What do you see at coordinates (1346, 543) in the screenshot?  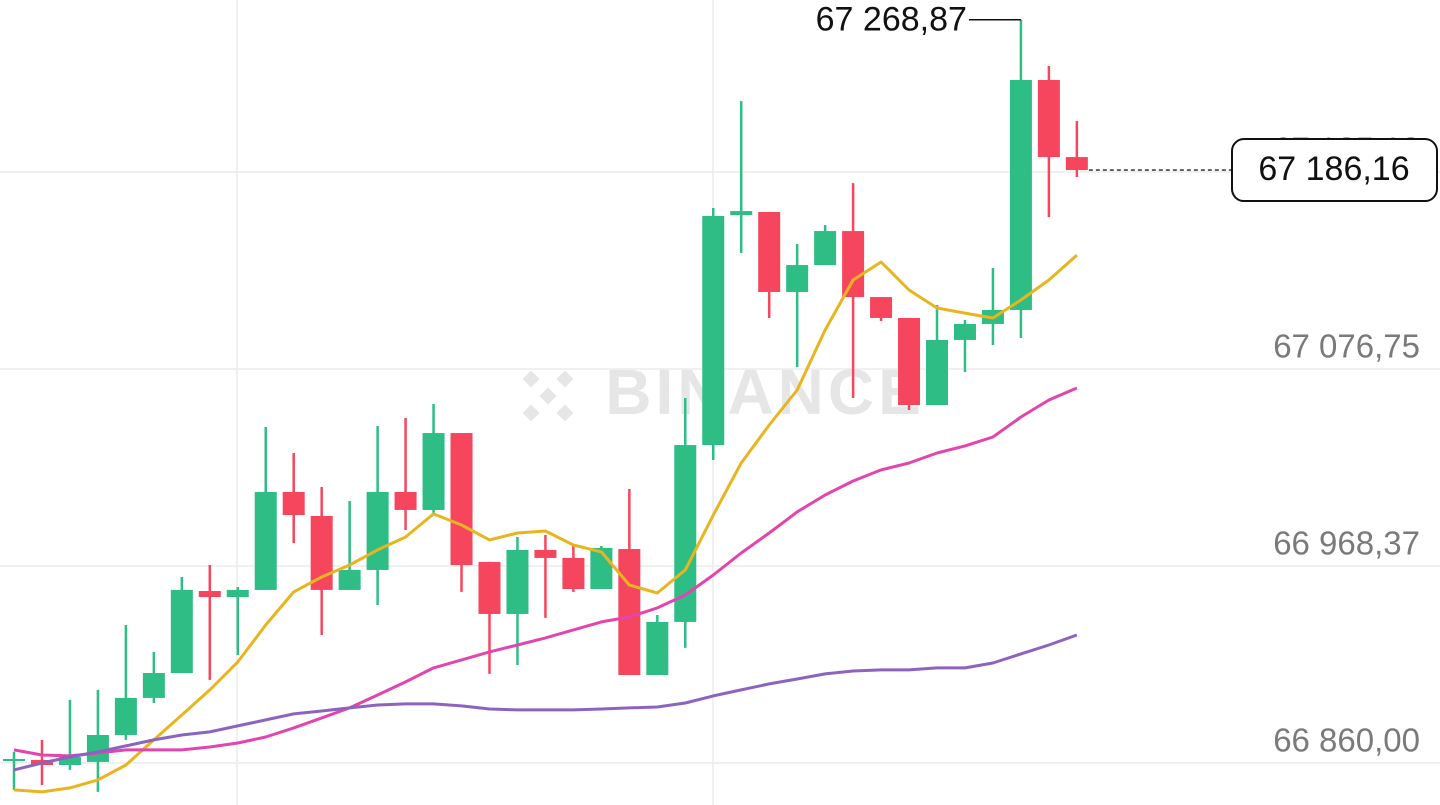 I see `y-tick-label: 66 968,37` at bounding box center [1346, 543].